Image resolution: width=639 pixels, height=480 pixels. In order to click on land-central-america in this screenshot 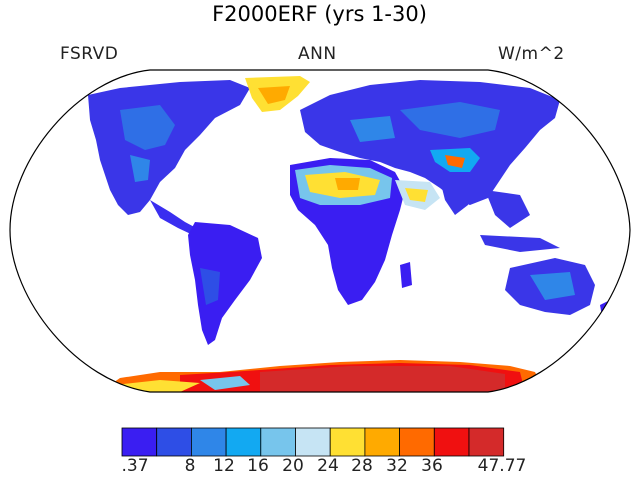, I will do `click(175, 218)`.